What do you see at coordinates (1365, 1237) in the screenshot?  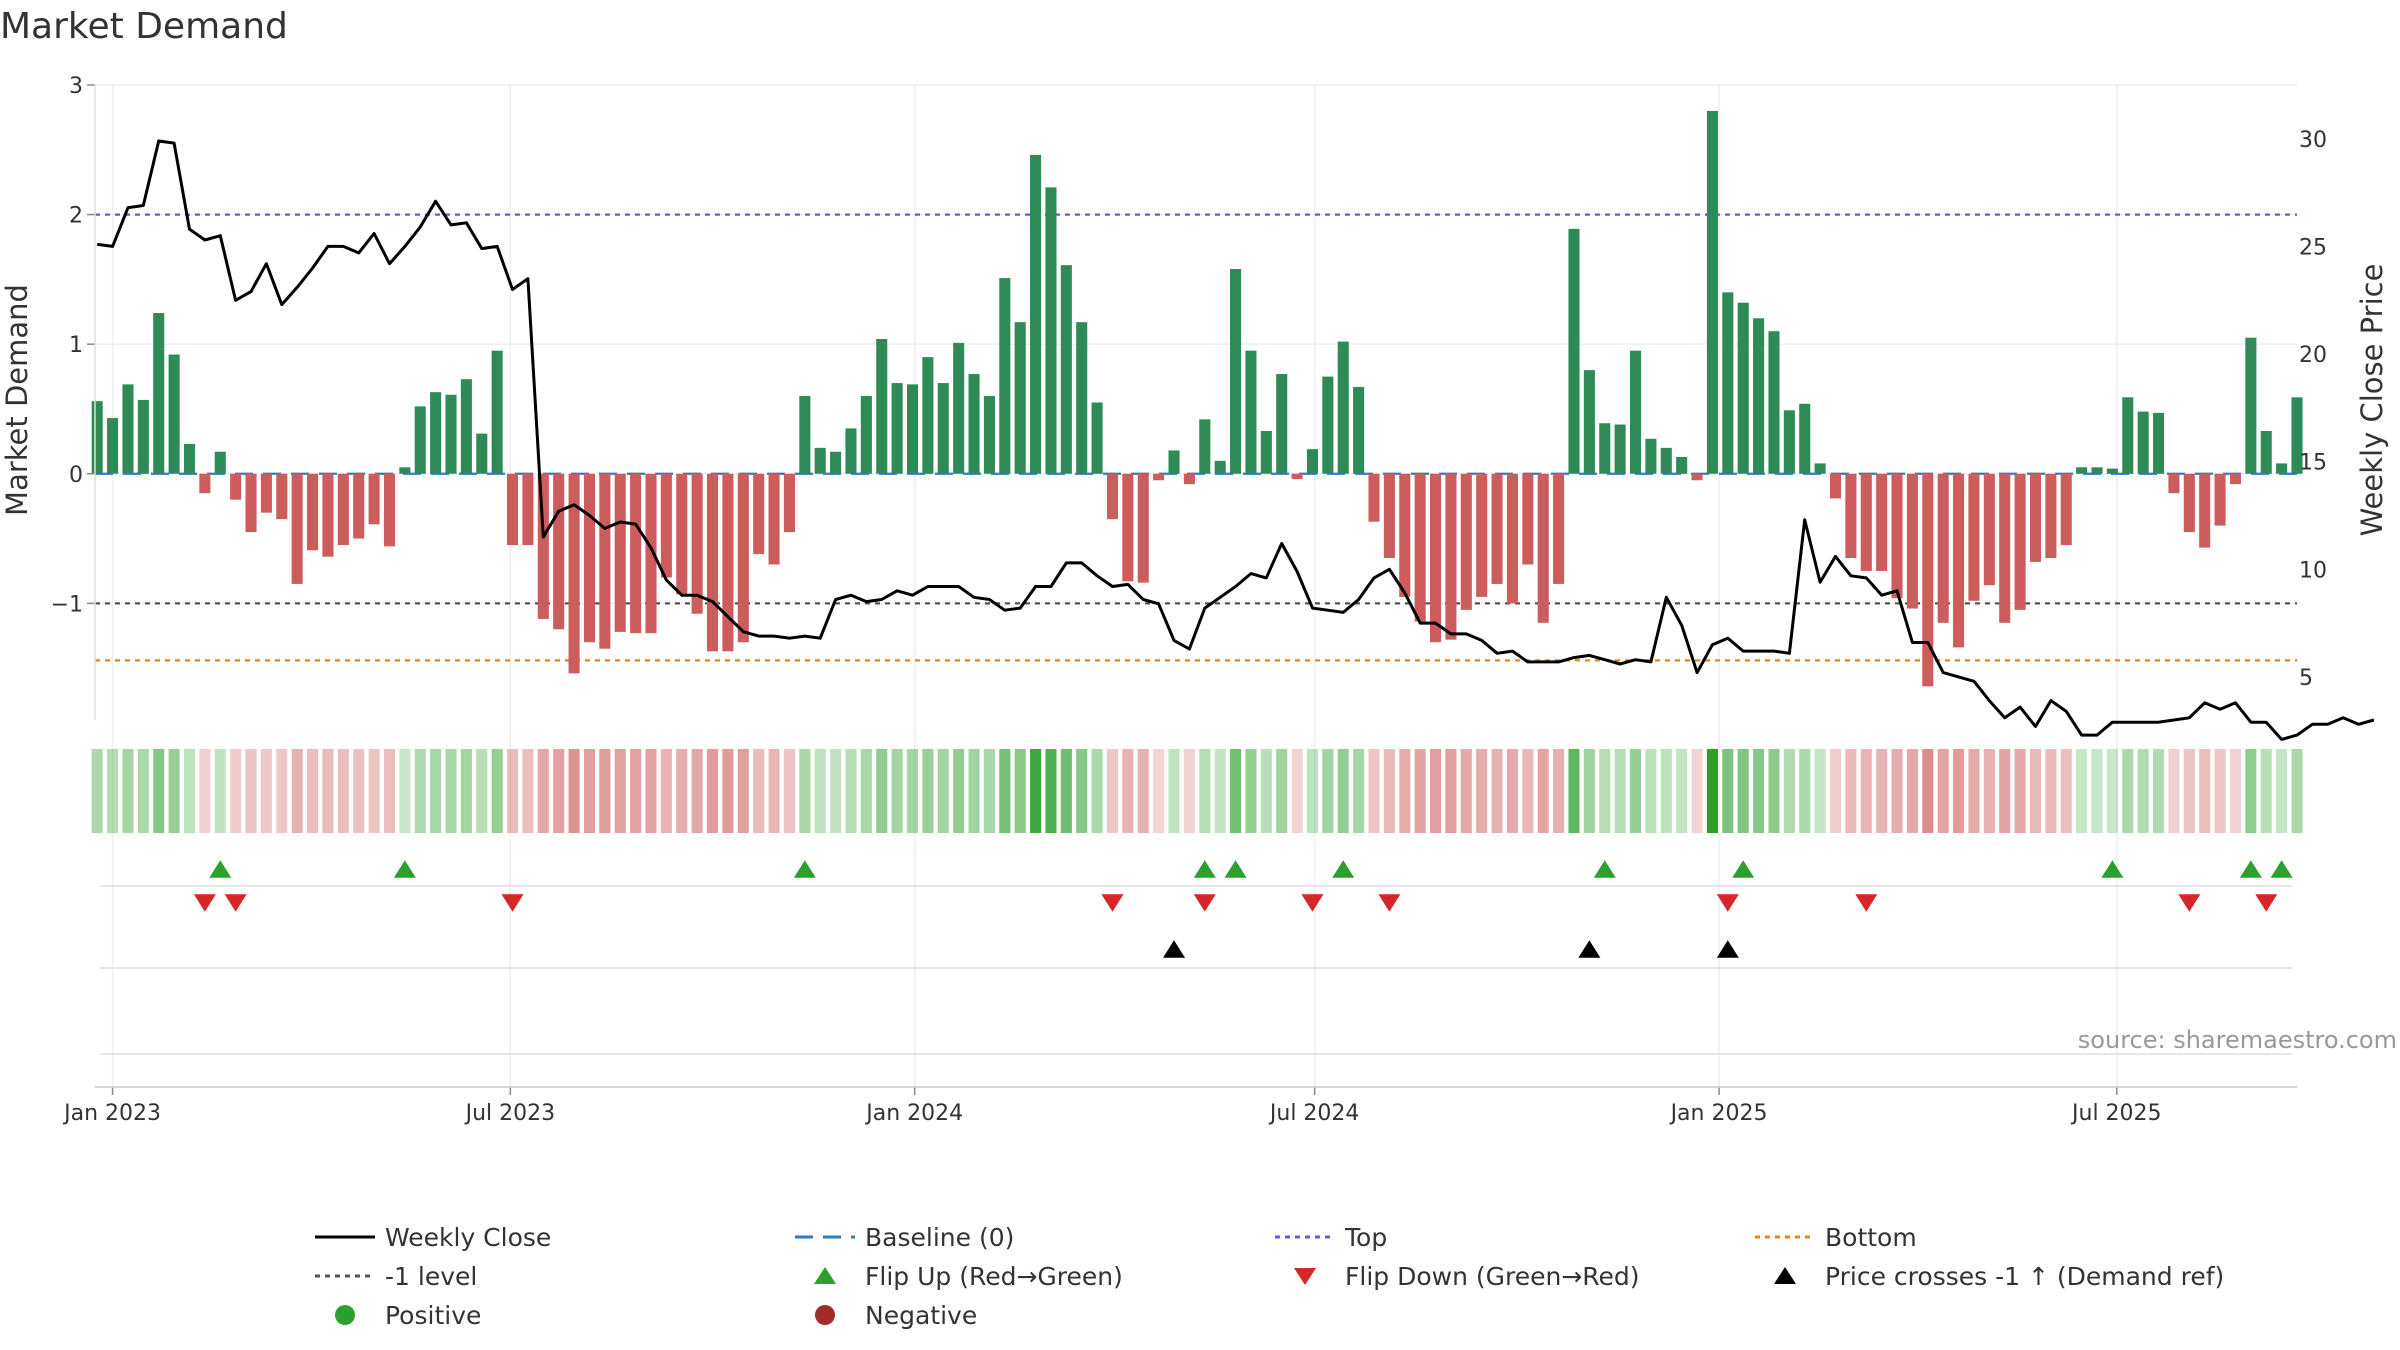 I see `legend-label: Top` at bounding box center [1365, 1237].